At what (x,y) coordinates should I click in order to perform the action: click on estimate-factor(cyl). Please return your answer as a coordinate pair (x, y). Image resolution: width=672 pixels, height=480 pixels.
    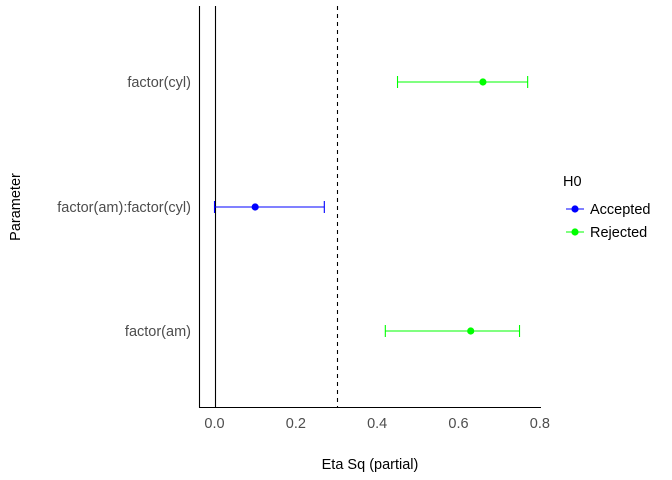
    Looking at the image, I should click on (462, 82).